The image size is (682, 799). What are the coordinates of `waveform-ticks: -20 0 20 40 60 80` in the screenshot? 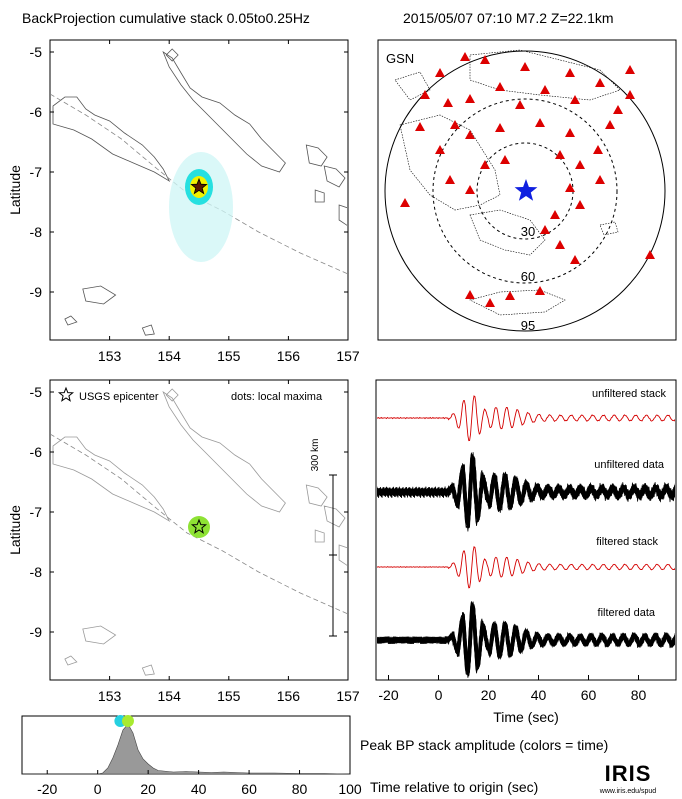 It's located at (512, 689).